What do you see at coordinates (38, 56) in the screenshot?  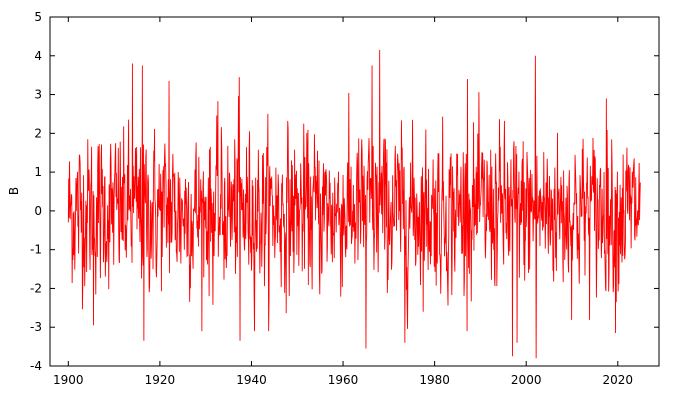 I see `y-tick-label: 4` at bounding box center [38, 56].